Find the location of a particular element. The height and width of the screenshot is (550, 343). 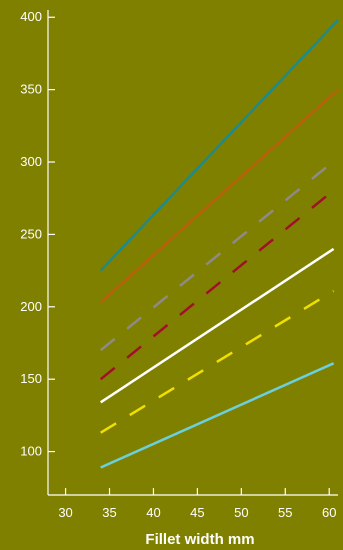

y-tick-label: 150 is located at coordinates (31, 378).